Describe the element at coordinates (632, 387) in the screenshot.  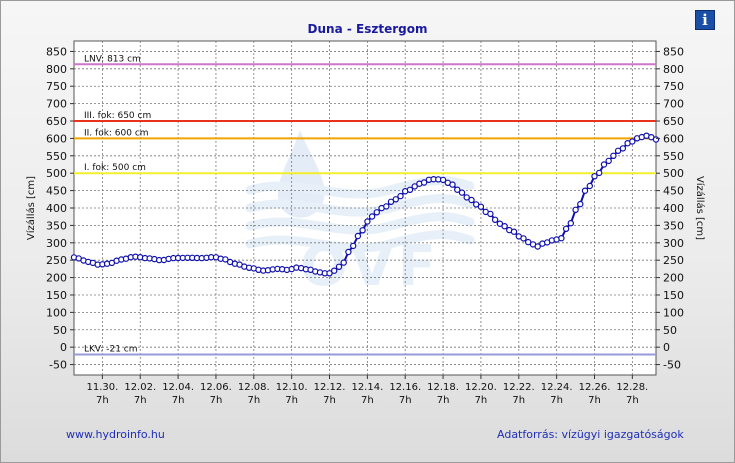
I see `x-tick-label-date: 12.28.` at that location.